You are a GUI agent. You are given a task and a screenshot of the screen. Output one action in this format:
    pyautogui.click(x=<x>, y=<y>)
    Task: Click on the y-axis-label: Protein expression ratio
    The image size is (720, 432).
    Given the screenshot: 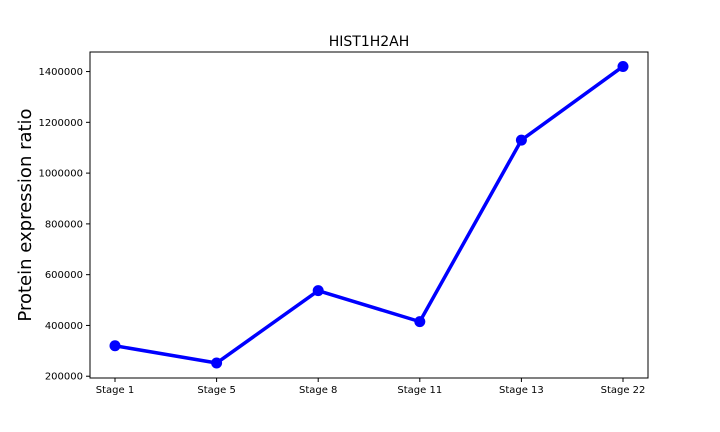 What is the action you would take?
    pyautogui.click(x=25, y=214)
    